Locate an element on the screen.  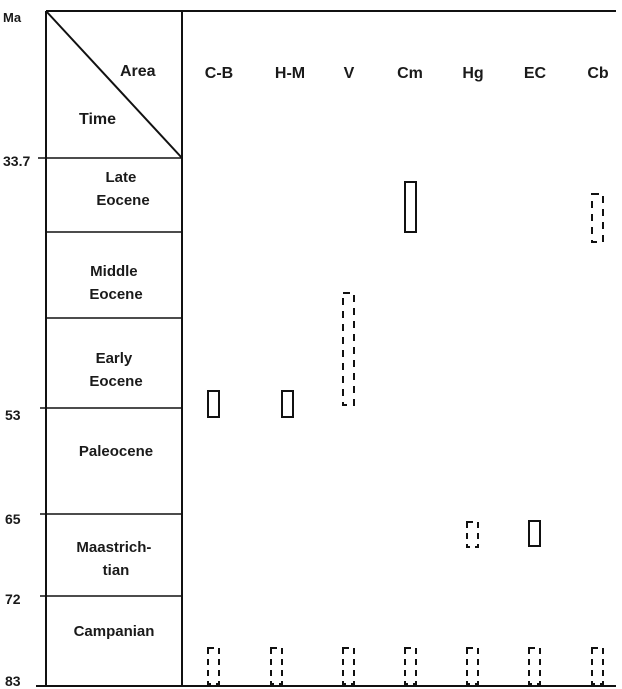
axis-unit-label: Ma is located at coordinates (12, 17).